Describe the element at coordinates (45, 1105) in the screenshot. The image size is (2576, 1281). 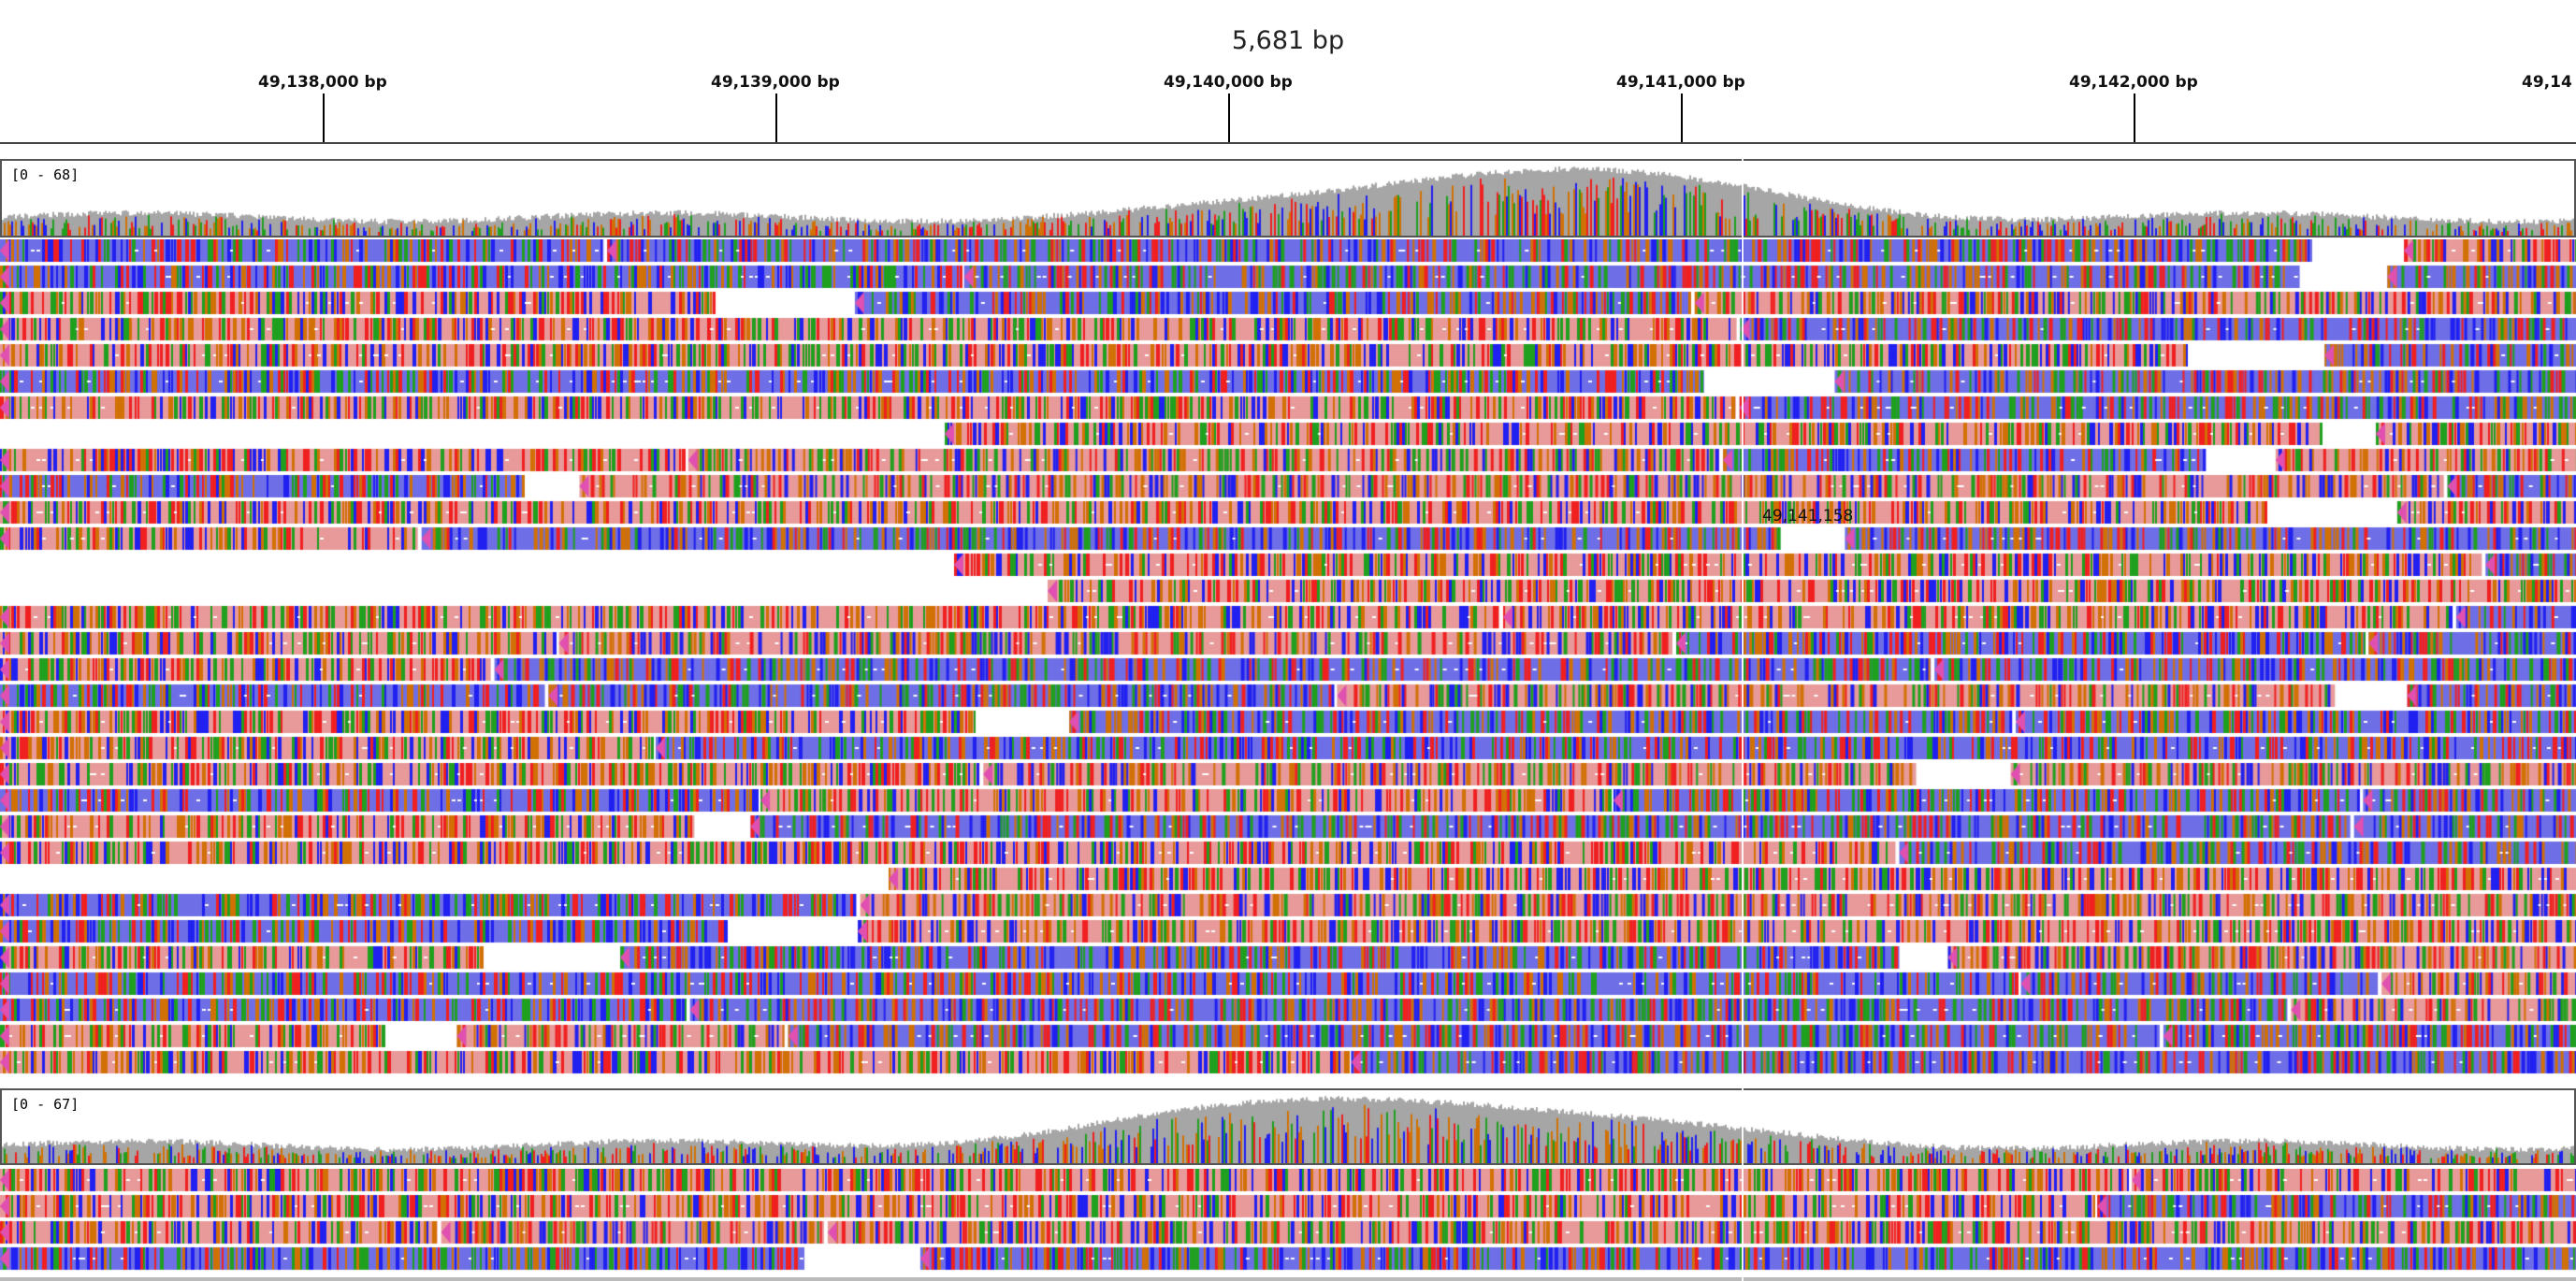
I see `coverage-range-label: [0 - 67]` at that location.